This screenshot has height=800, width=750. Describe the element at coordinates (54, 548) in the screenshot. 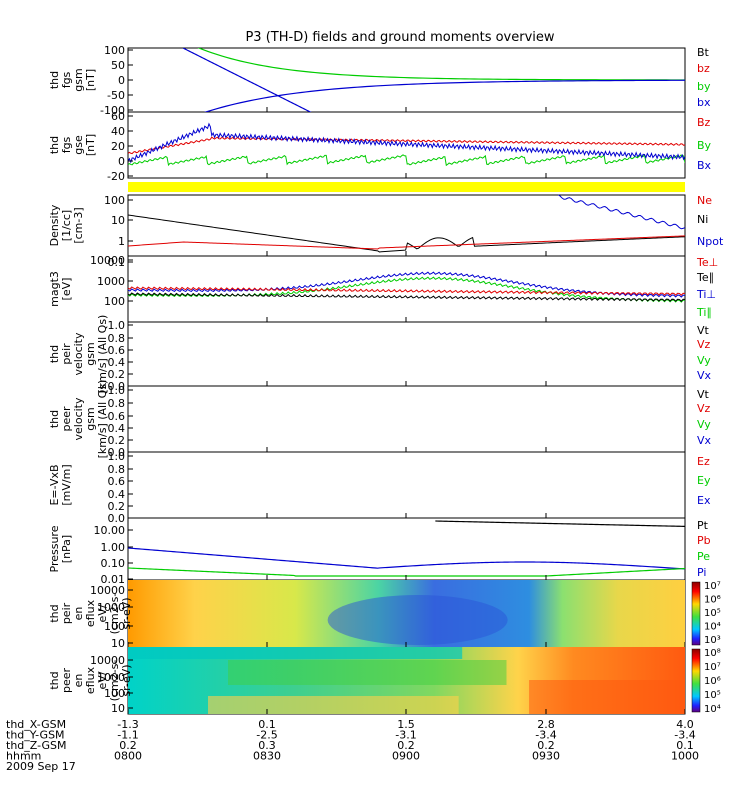

I see `y-axis-label: Pressure` at that location.